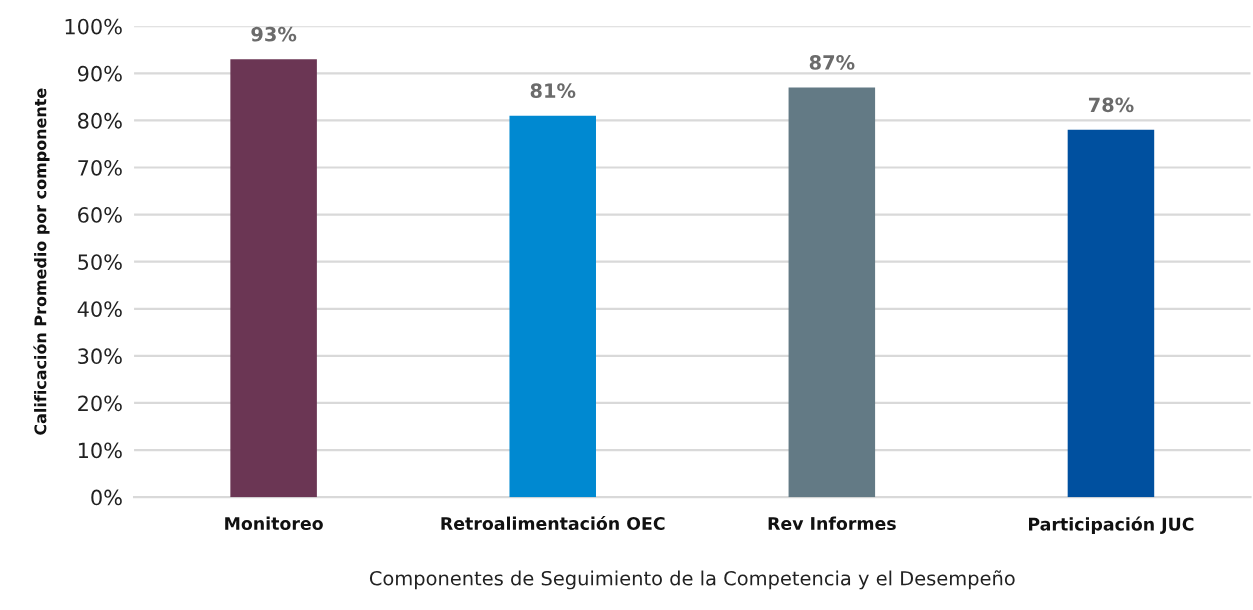 The width and height of the screenshot is (1253, 610). What do you see at coordinates (93, 26) in the screenshot?
I see `y-tick-label: 100%` at bounding box center [93, 26].